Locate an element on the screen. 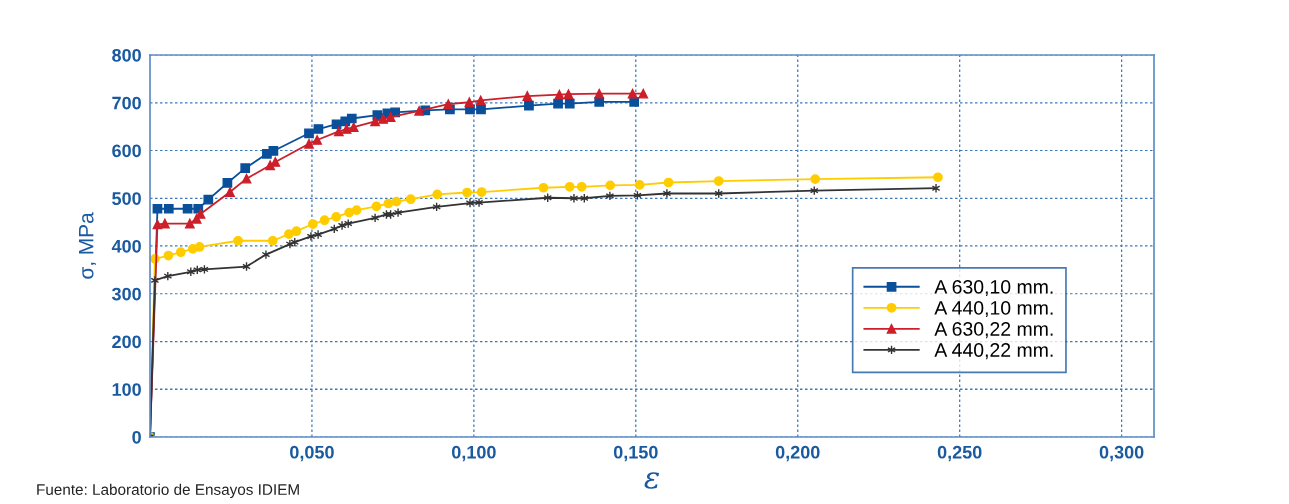 This screenshot has height=504, width=1289. legend-label: A 440,10 mm. is located at coordinates (993, 309).